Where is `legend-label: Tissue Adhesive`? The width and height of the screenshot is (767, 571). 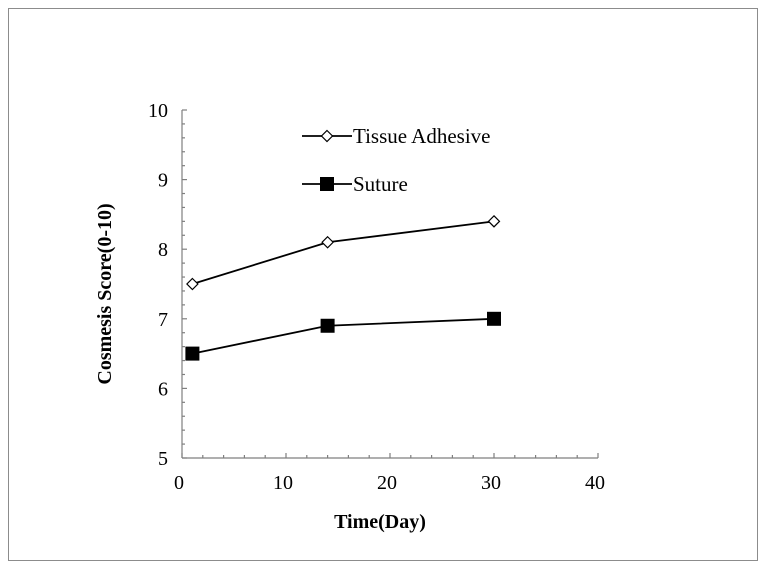 legend-label: Tissue Adhesive is located at coordinates (422, 136).